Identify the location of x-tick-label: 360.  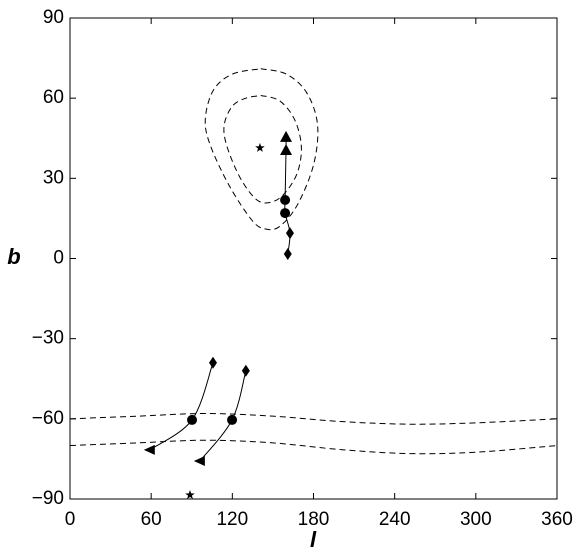
(557, 519).